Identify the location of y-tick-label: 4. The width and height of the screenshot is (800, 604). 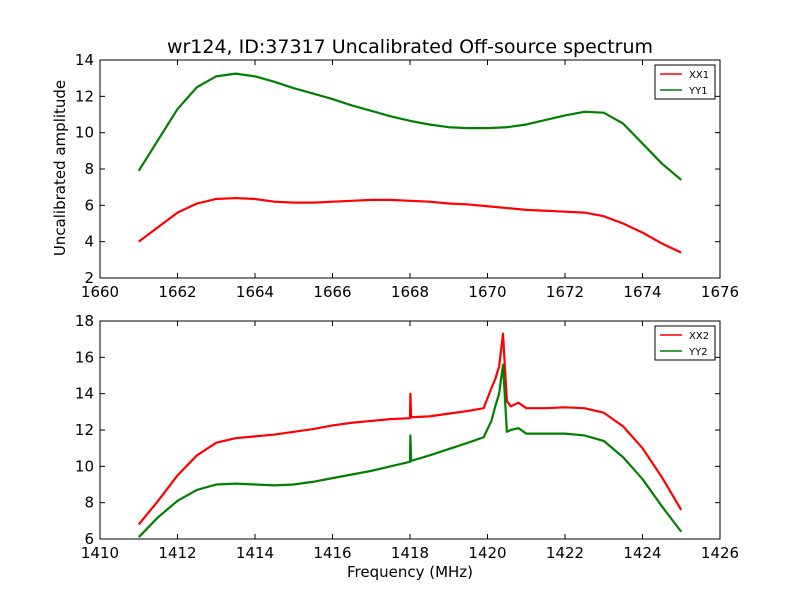
(89, 242).